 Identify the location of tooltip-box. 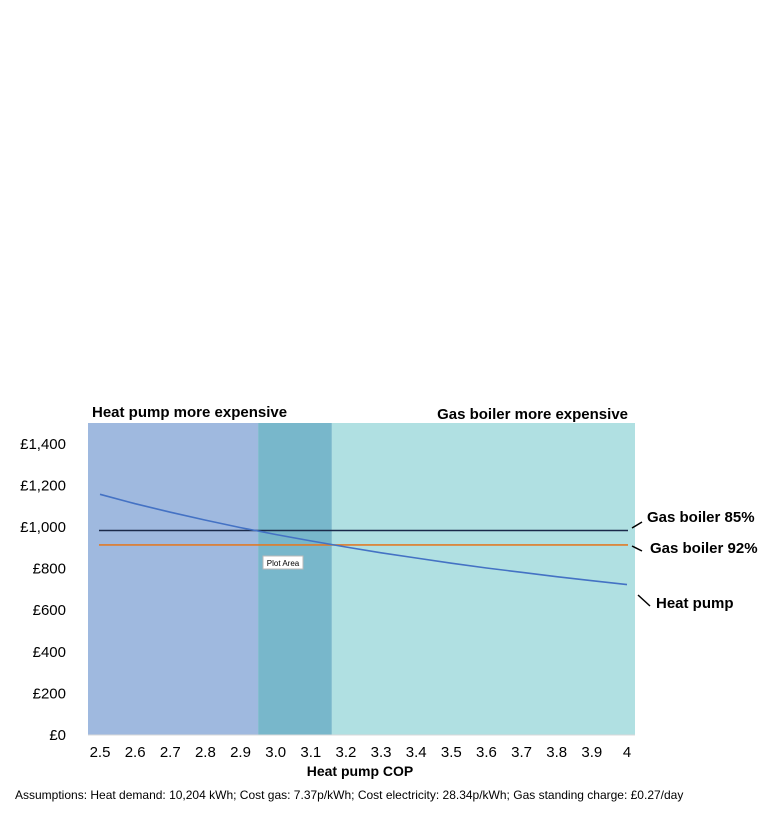
(283, 562).